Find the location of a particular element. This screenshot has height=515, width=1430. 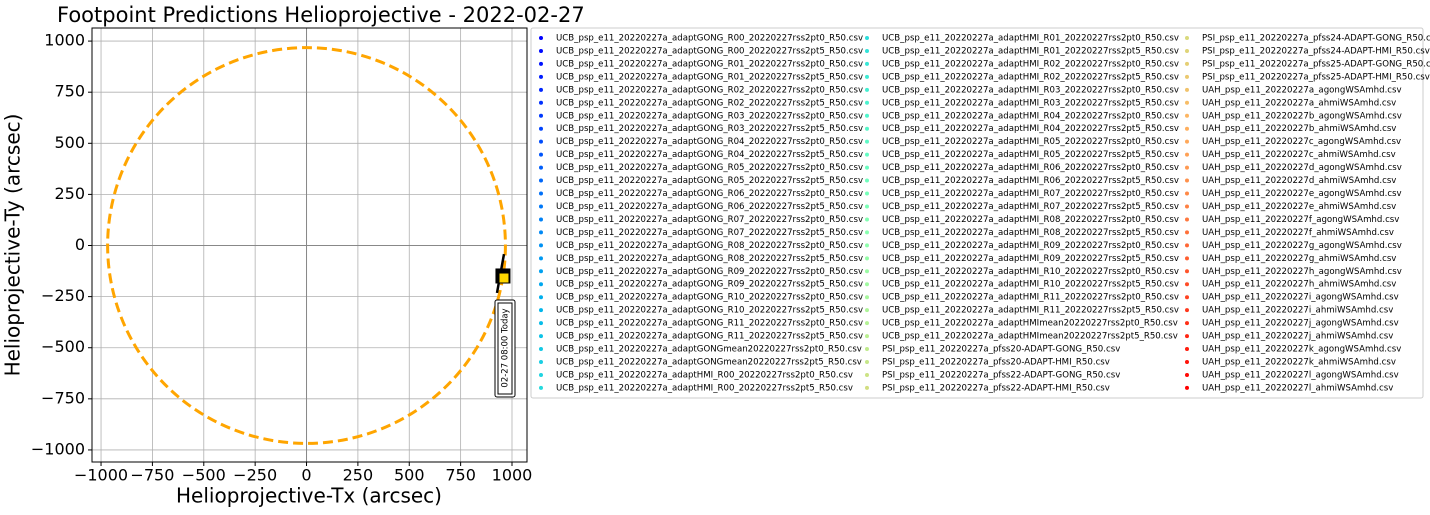

y-tick-label: −500 is located at coordinates (63, 346).